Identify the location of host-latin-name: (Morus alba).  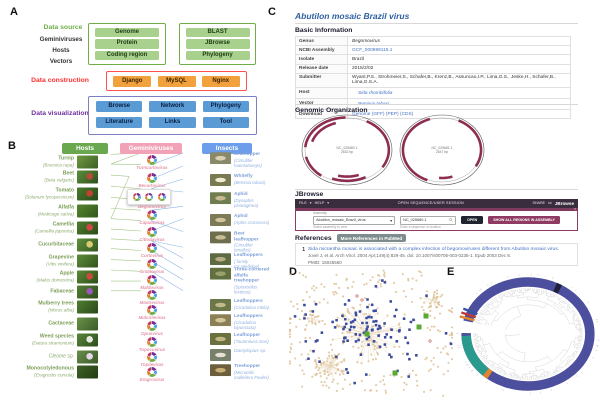
(61, 310).